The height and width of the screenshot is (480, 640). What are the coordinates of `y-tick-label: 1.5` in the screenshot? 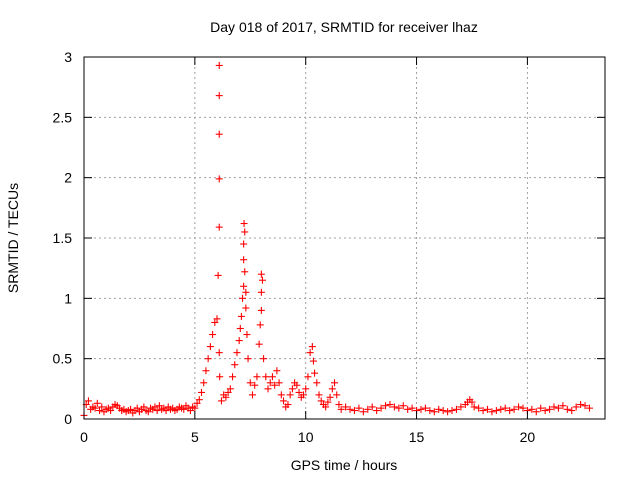 It's located at (63, 238).